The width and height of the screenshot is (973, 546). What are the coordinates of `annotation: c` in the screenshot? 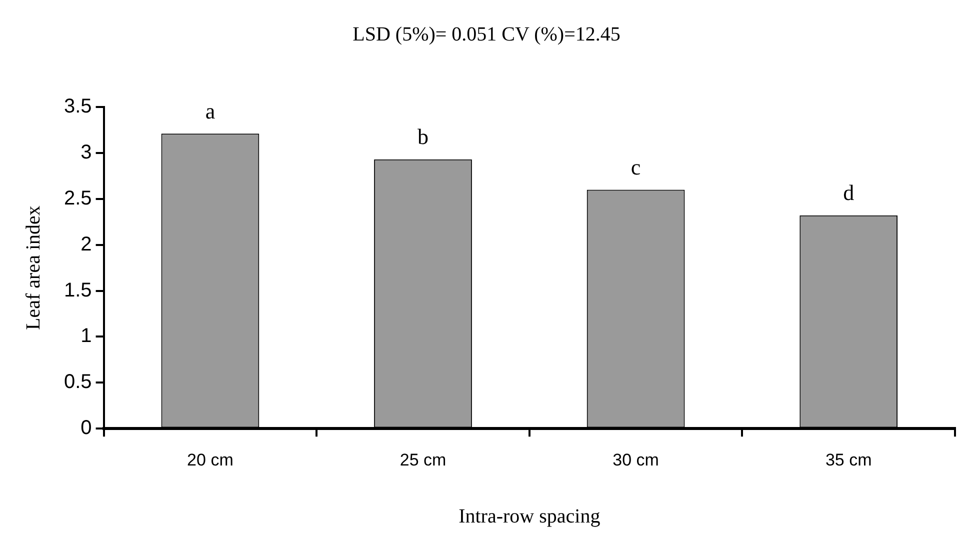 It's located at (635, 167).